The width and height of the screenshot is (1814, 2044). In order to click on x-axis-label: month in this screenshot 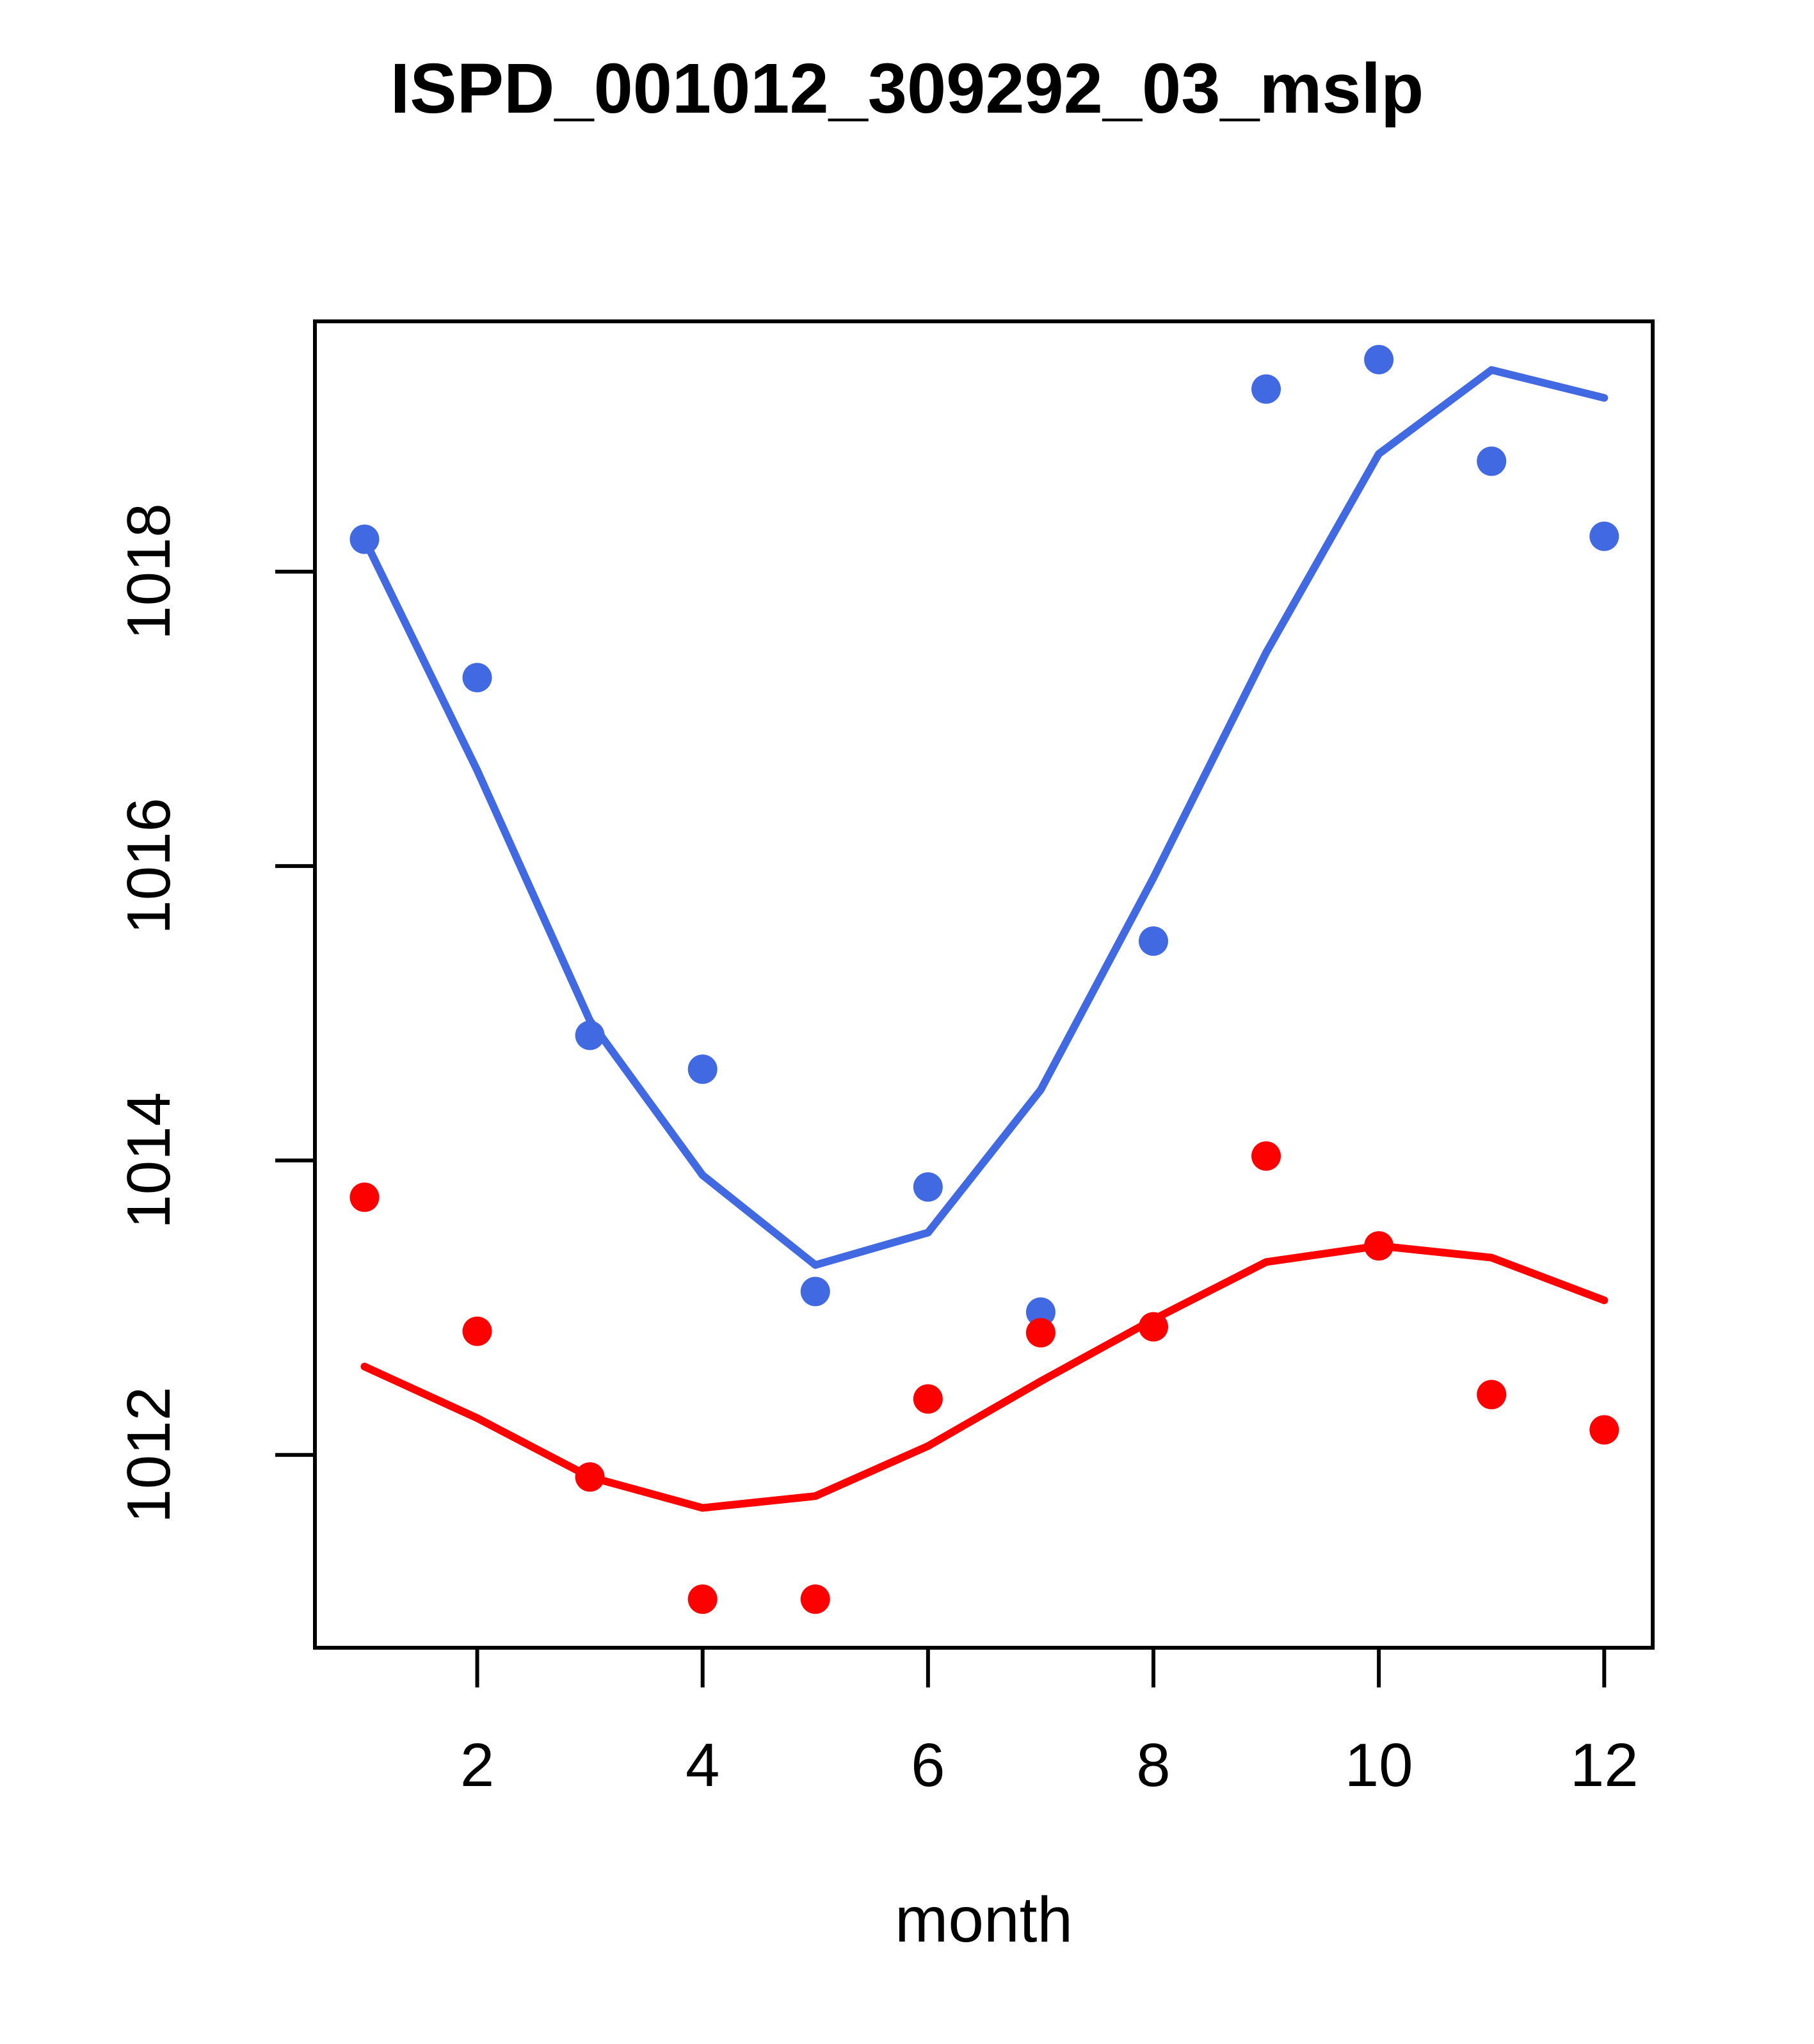, I will do `click(984, 1920)`.